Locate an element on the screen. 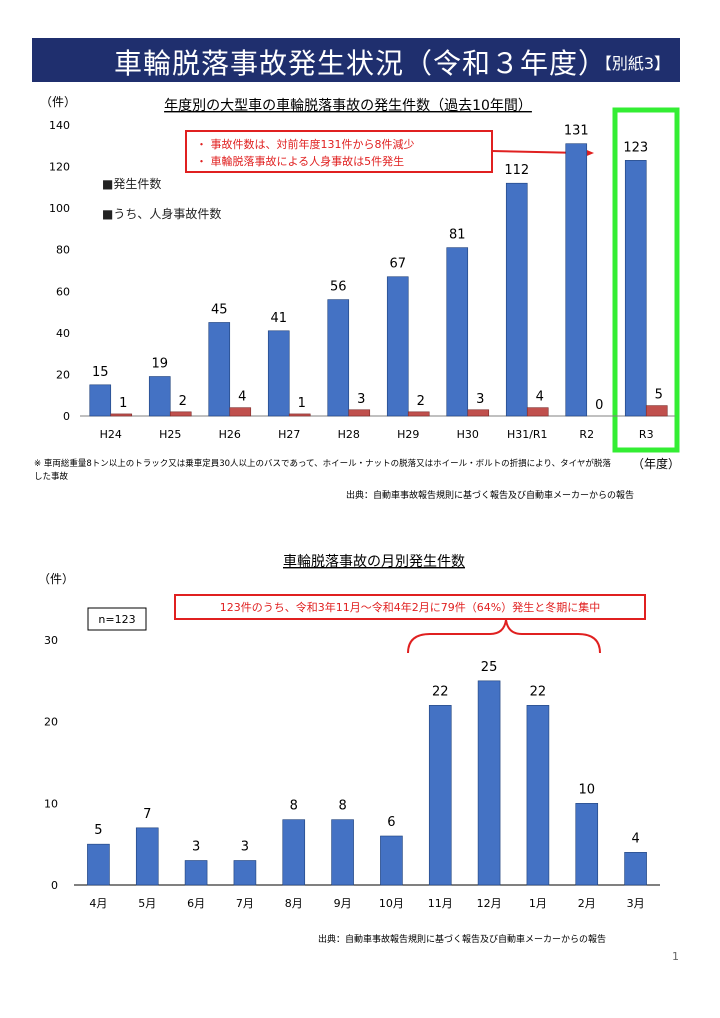 This screenshot has width=720, height=1018. x-tick-label: 10月 is located at coordinates (391, 903).